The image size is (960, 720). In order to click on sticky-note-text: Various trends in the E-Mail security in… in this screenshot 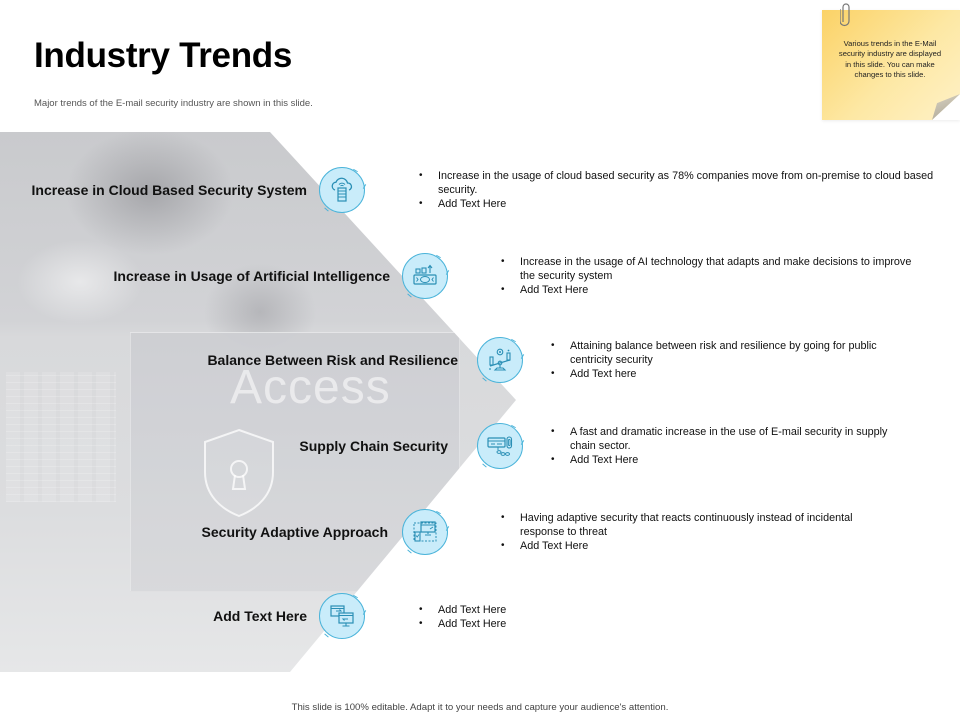, I will do `click(890, 59)`.